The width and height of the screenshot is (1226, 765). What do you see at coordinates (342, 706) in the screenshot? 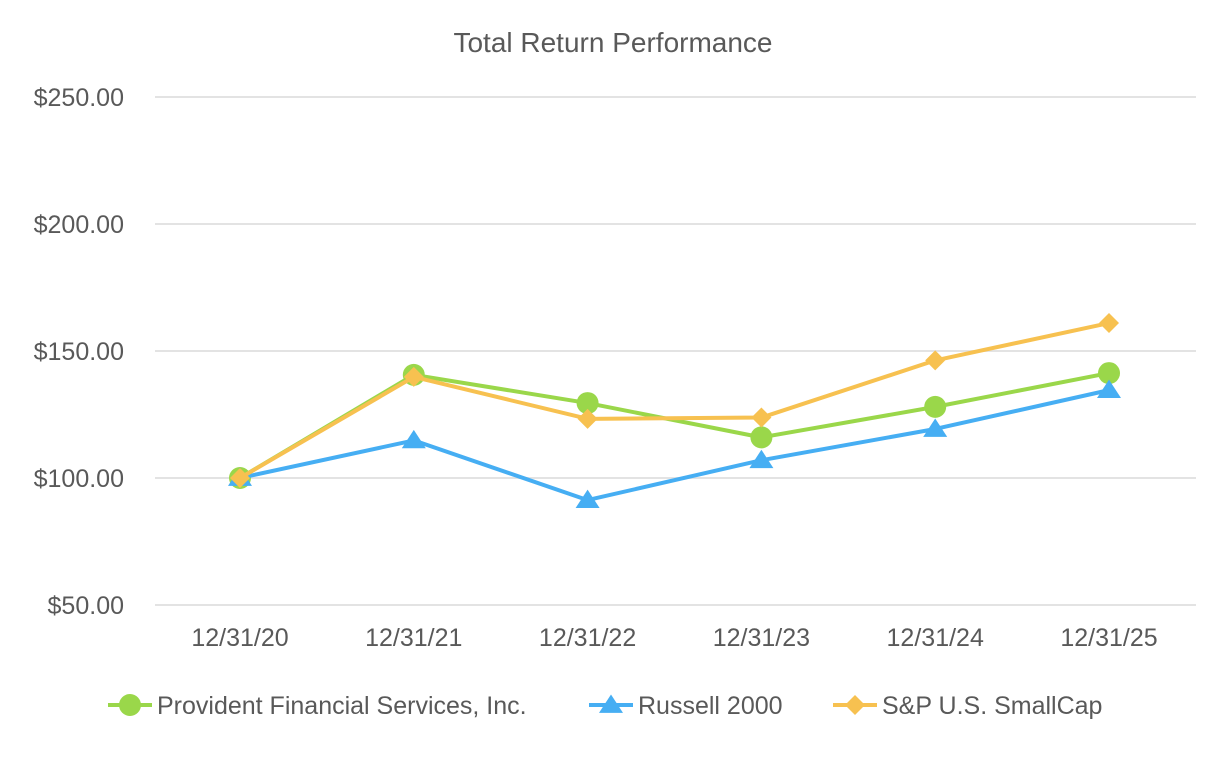
I see `legend-label: Provident Financial Services, Inc.` at bounding box center [342, 706].